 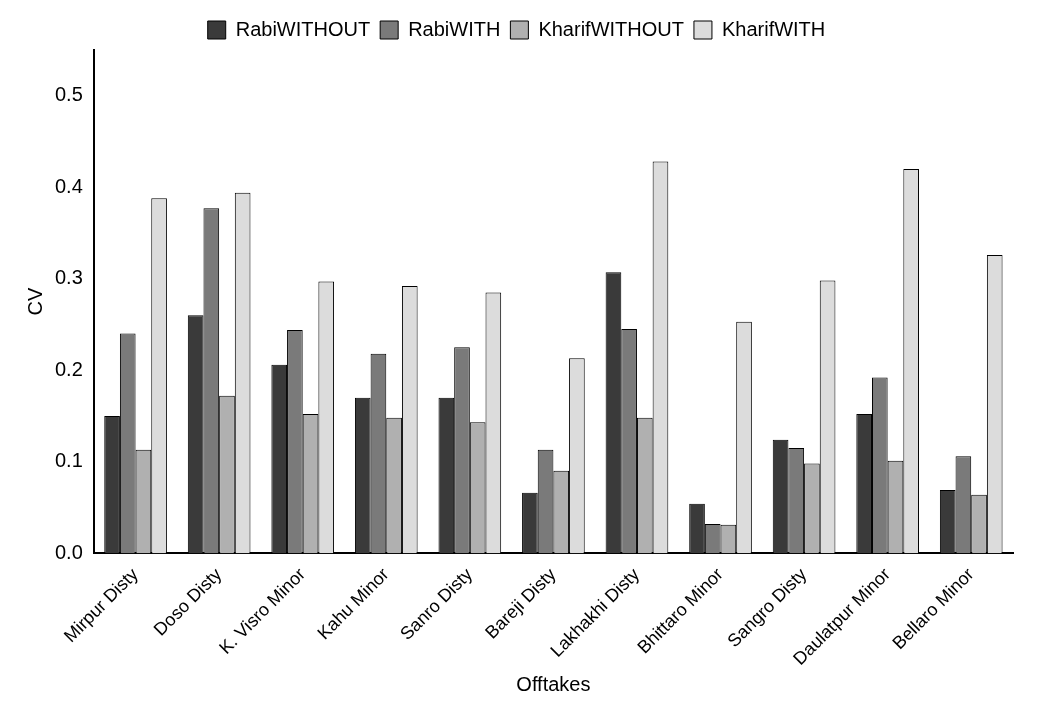 I want to click on legend-label: RabiWITH, so click(x=454, y=28).